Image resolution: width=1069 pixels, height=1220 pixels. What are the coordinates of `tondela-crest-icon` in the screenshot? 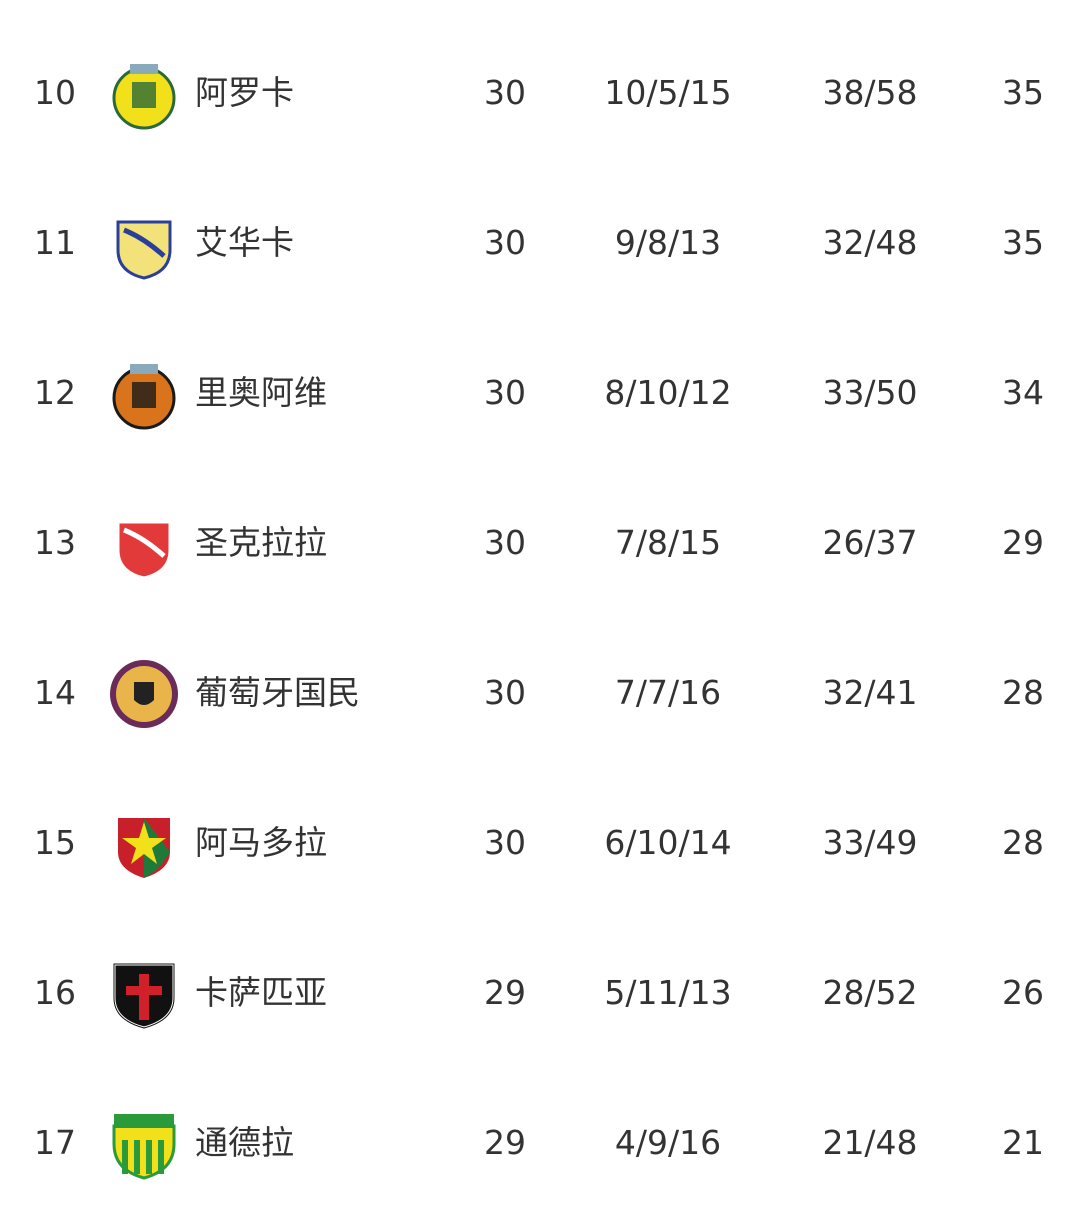 It's located at (144, 1147).